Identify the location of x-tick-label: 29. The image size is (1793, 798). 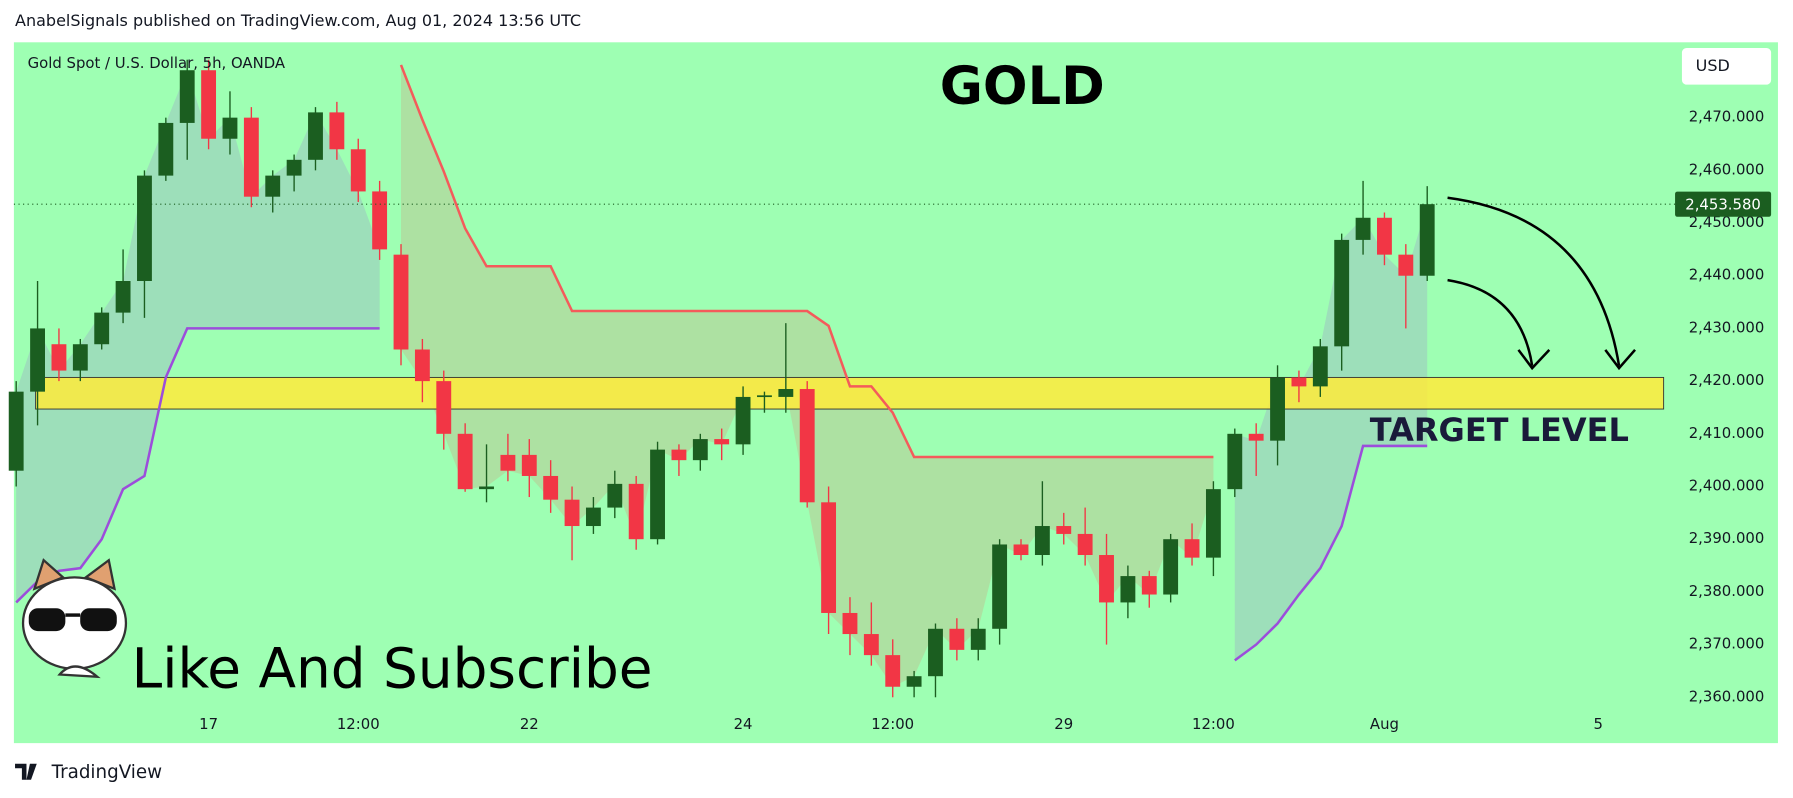
(1063, 724).